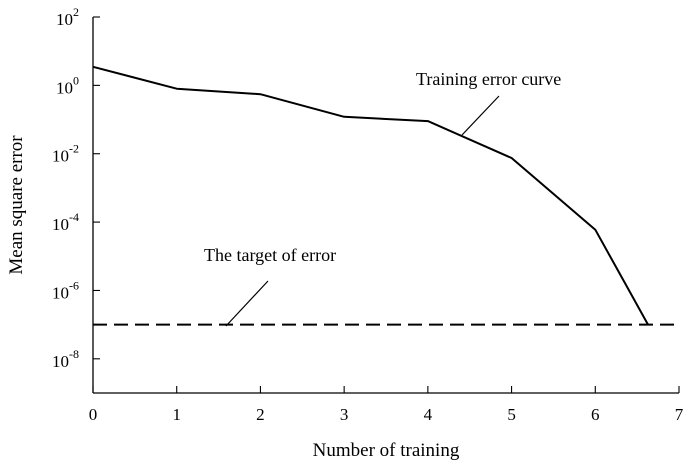  I want to click on y-tick-label: 10⁻², so click(65, 154).